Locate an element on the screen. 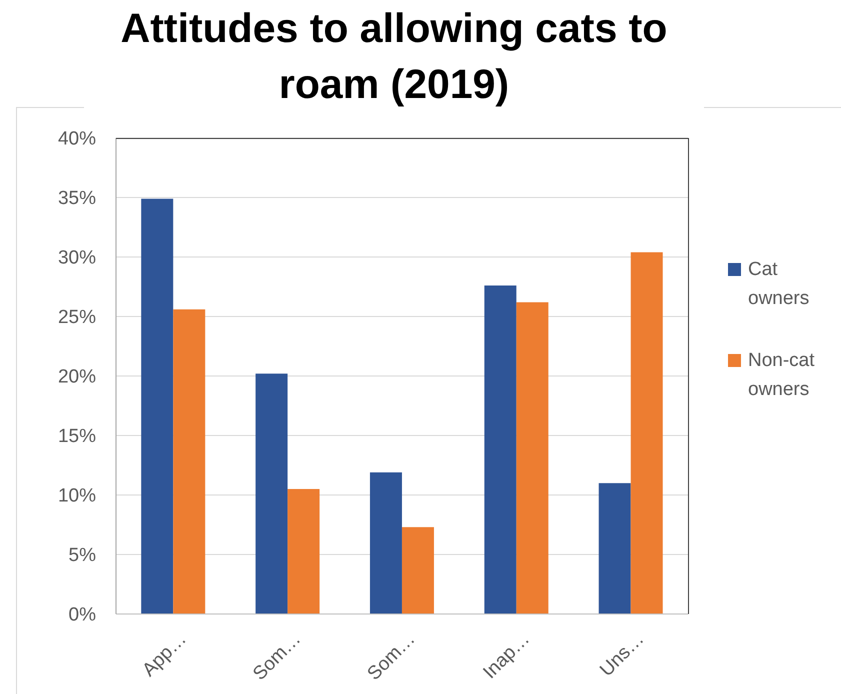  y-tick-label: 15% is located at coordinates (77, 437).